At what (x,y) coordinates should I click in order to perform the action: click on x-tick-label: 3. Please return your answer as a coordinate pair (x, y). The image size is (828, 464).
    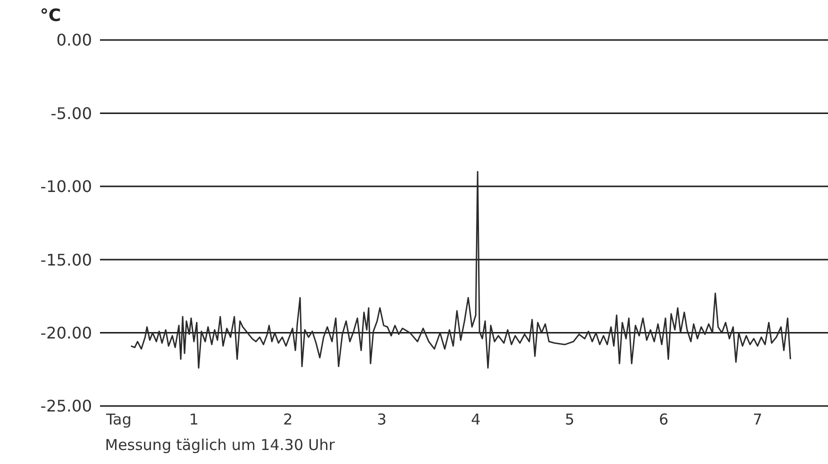
    Looking at the image, I should click on (382, 419).